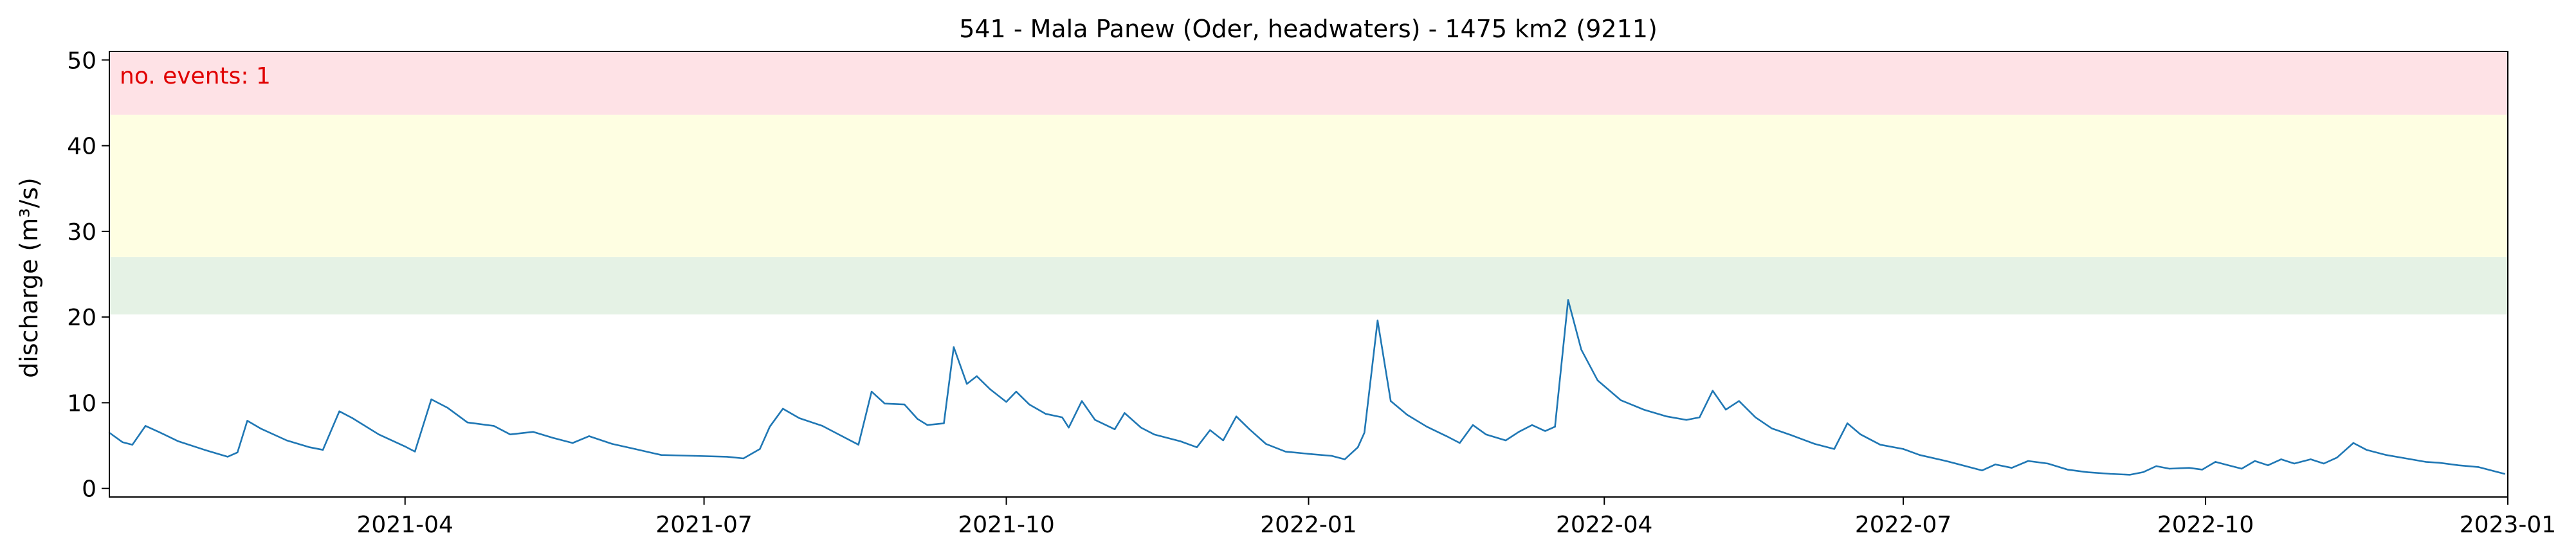 Image resolution: width=2576 pixels, height=560 pixels. Describe the element at coordinates (405, 525) in the screenshot. I see `x-tick-label-2021-04: 2021-04` at that location.